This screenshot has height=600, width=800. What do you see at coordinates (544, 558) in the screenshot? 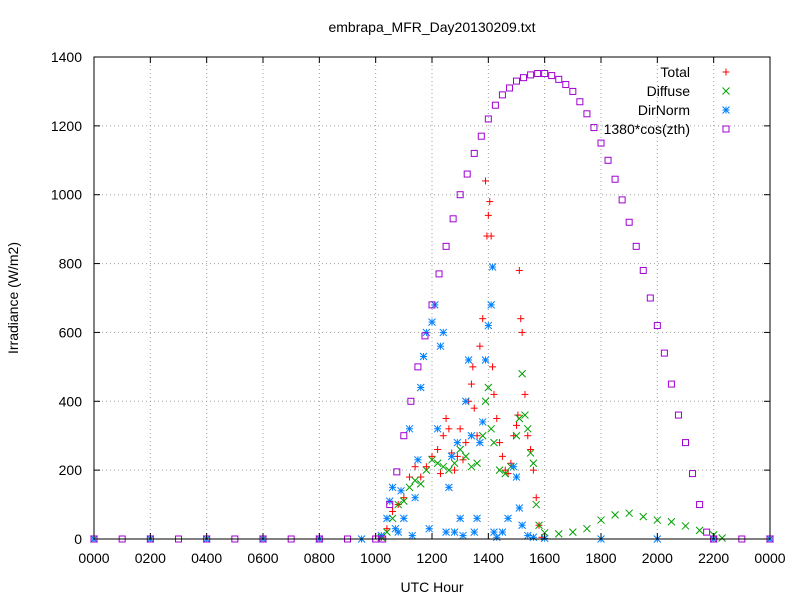
I see `x-tick-label: 1600` at bounding box center [544, 558].